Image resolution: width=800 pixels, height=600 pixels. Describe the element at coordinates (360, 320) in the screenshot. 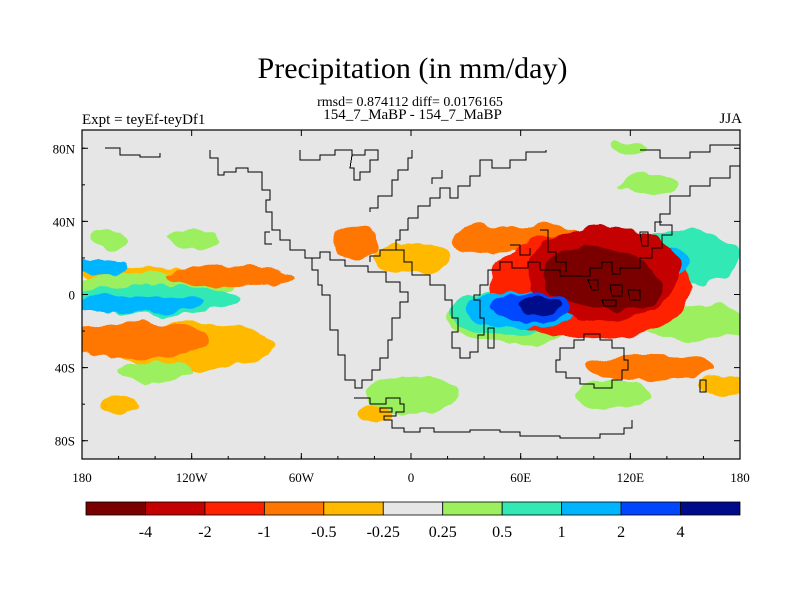

I see `coastline-south-america` at that location.